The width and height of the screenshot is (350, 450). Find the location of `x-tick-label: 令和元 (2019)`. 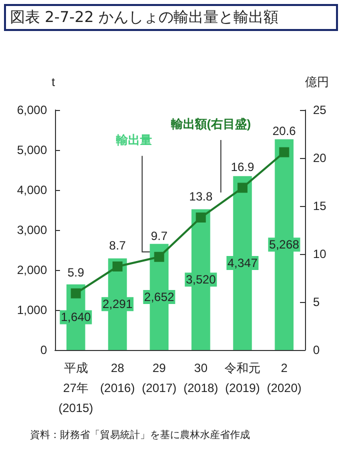

x-tick-label: 令和元 (2019) is located at coordinates (242, 378).